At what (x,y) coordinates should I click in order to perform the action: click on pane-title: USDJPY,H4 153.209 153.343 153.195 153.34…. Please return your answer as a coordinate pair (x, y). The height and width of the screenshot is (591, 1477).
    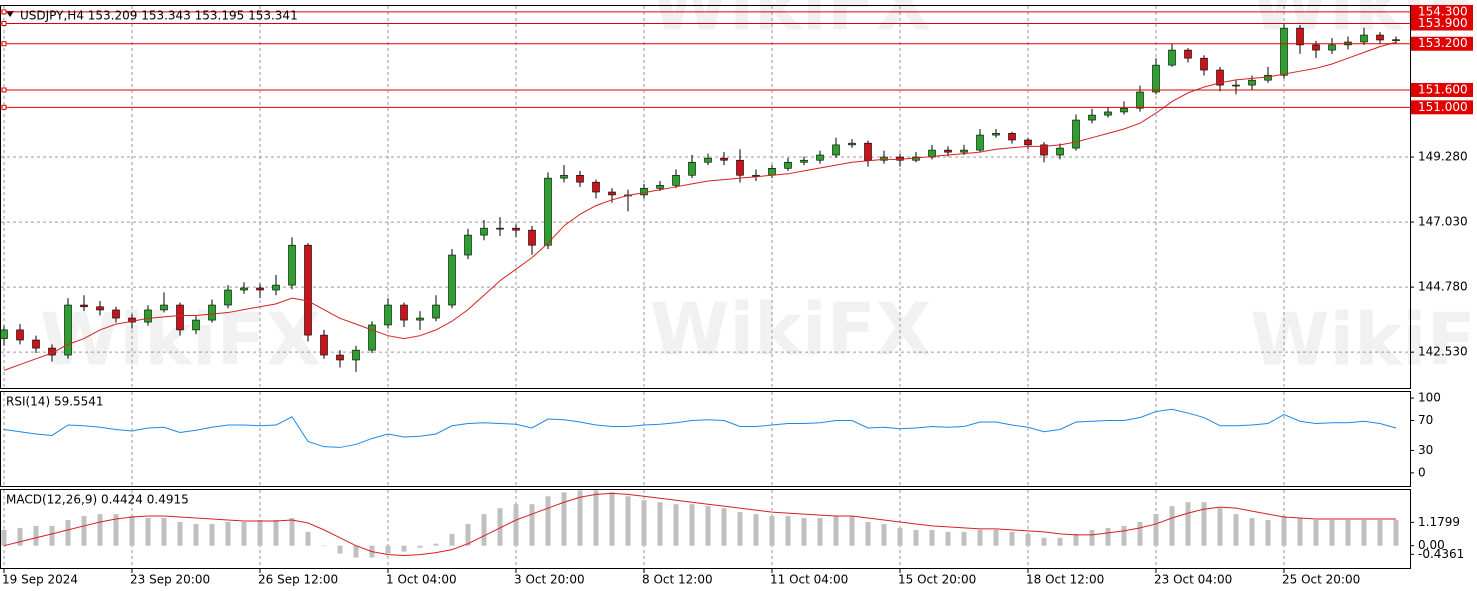
    Looking at the image, I should click on (159, 16).